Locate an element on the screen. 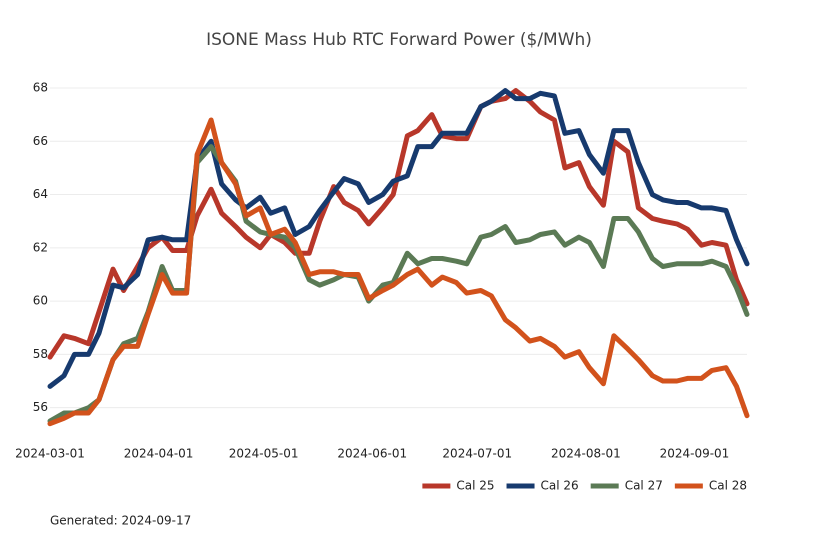 This screenshot has width=818, height=545. chart-title: ISONE Mass Hub RTC Forward Power ($/MWh) is located at coordinates (399, 40).